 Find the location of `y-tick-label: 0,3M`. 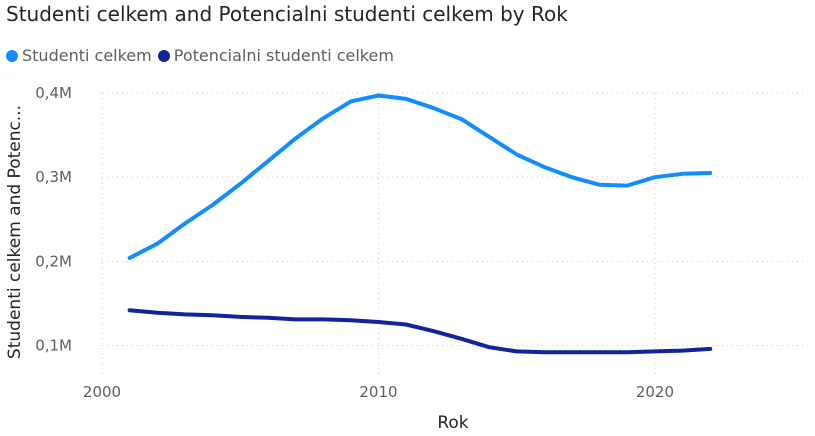

y-tick-label: 0,3M is located at coordinates (53, 177).